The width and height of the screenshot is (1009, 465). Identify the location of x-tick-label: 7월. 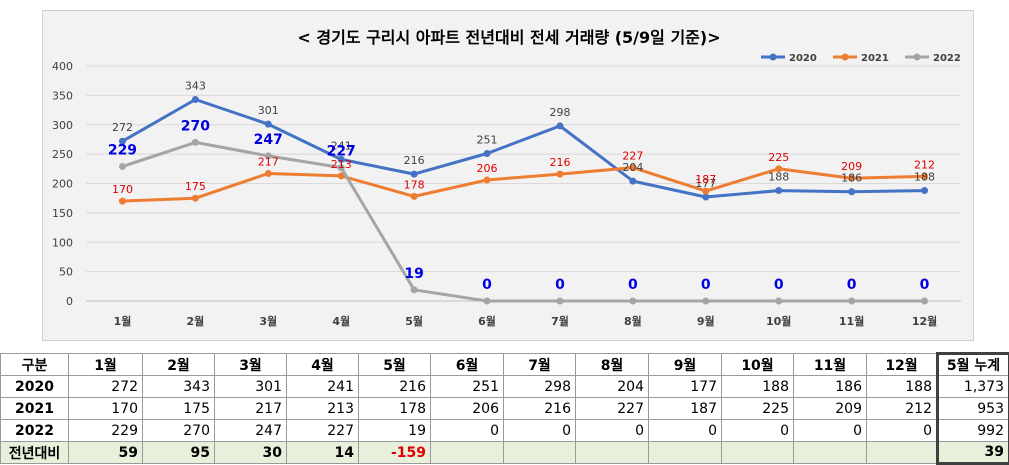
(560, 321).